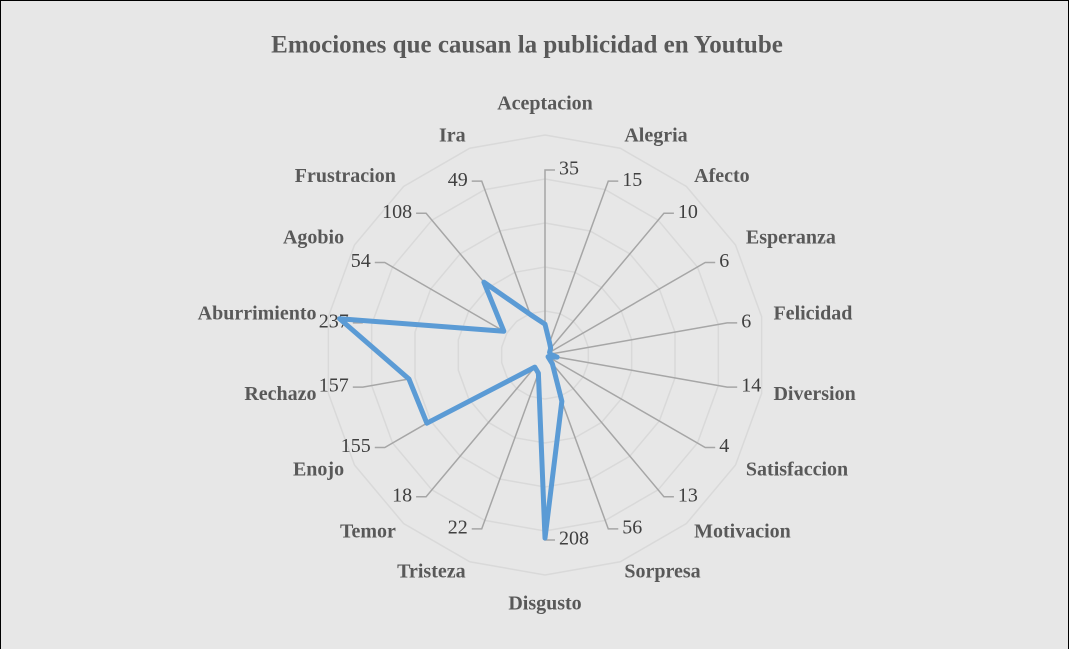 This screenshot has height=649, width=1069. What do you see at coordinates (356, 446) in the screenshot?
I see `data-label: 155` at bounding box center [356, 446].